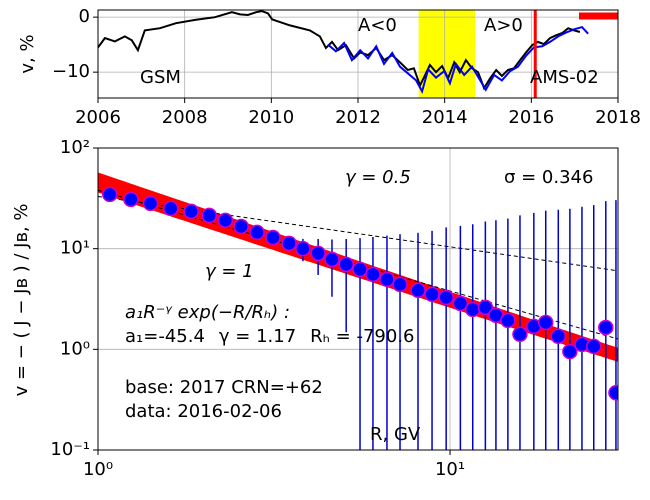  What do you see at coordinates (71, 71) in the screenshot?
I see `y-tick-label: −10` at bounding box center [71, 71].